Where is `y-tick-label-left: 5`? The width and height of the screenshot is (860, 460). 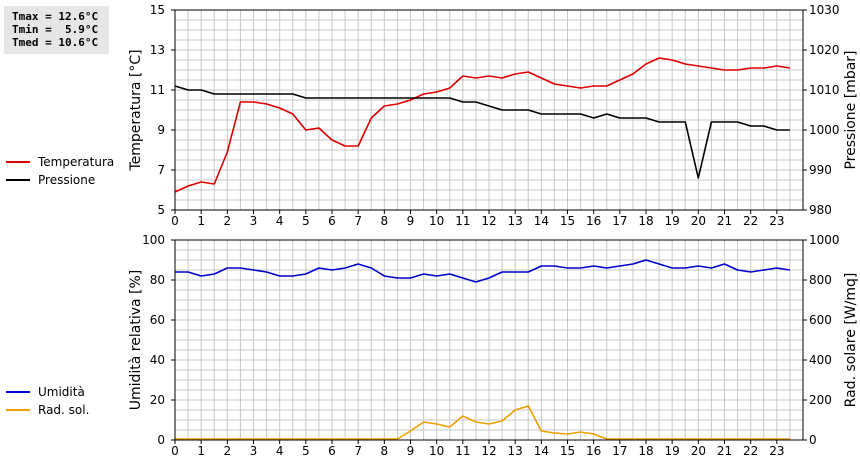
y-tick-label-left: 5 is located at coordinates (161, 210).